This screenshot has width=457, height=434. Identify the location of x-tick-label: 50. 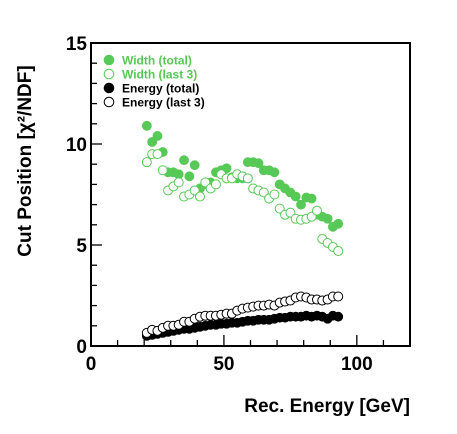
(223, 364).